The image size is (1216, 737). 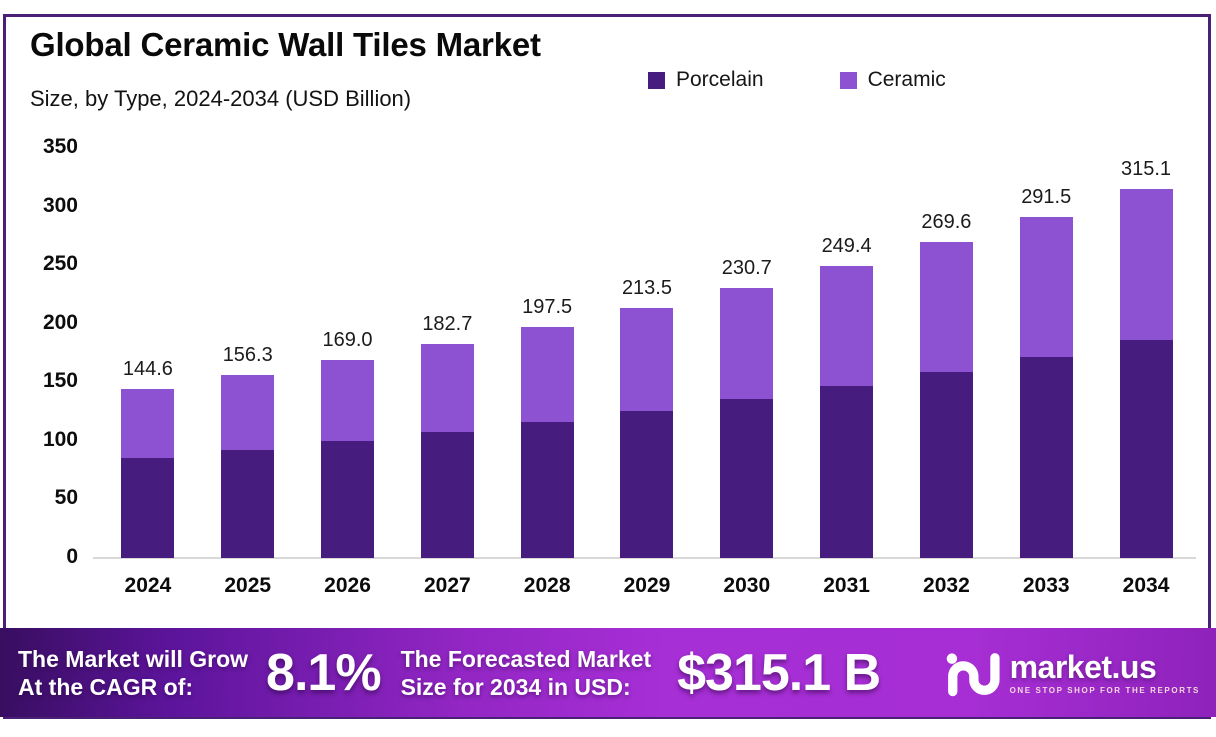 I want to click on legend-item-porcelain: Porcelain, so click(x=706, y=80).